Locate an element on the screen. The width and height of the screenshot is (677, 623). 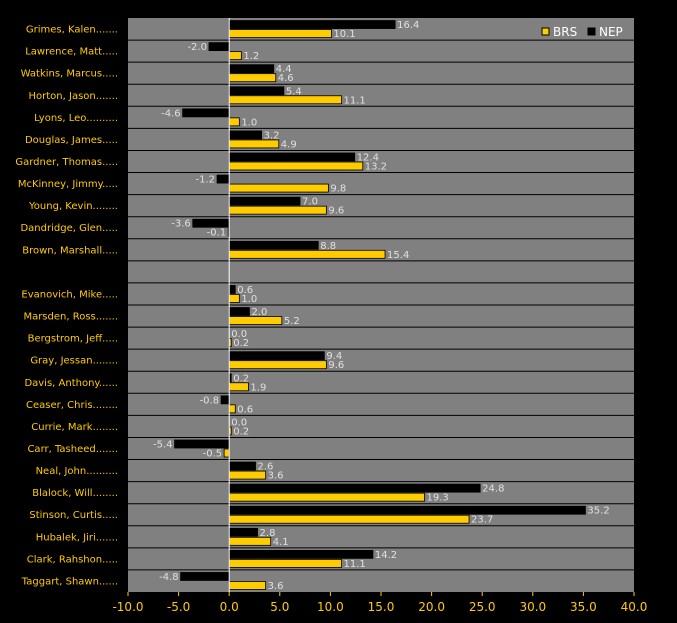
x-tick-label: -10.0 is located at coordinates (127, 607).